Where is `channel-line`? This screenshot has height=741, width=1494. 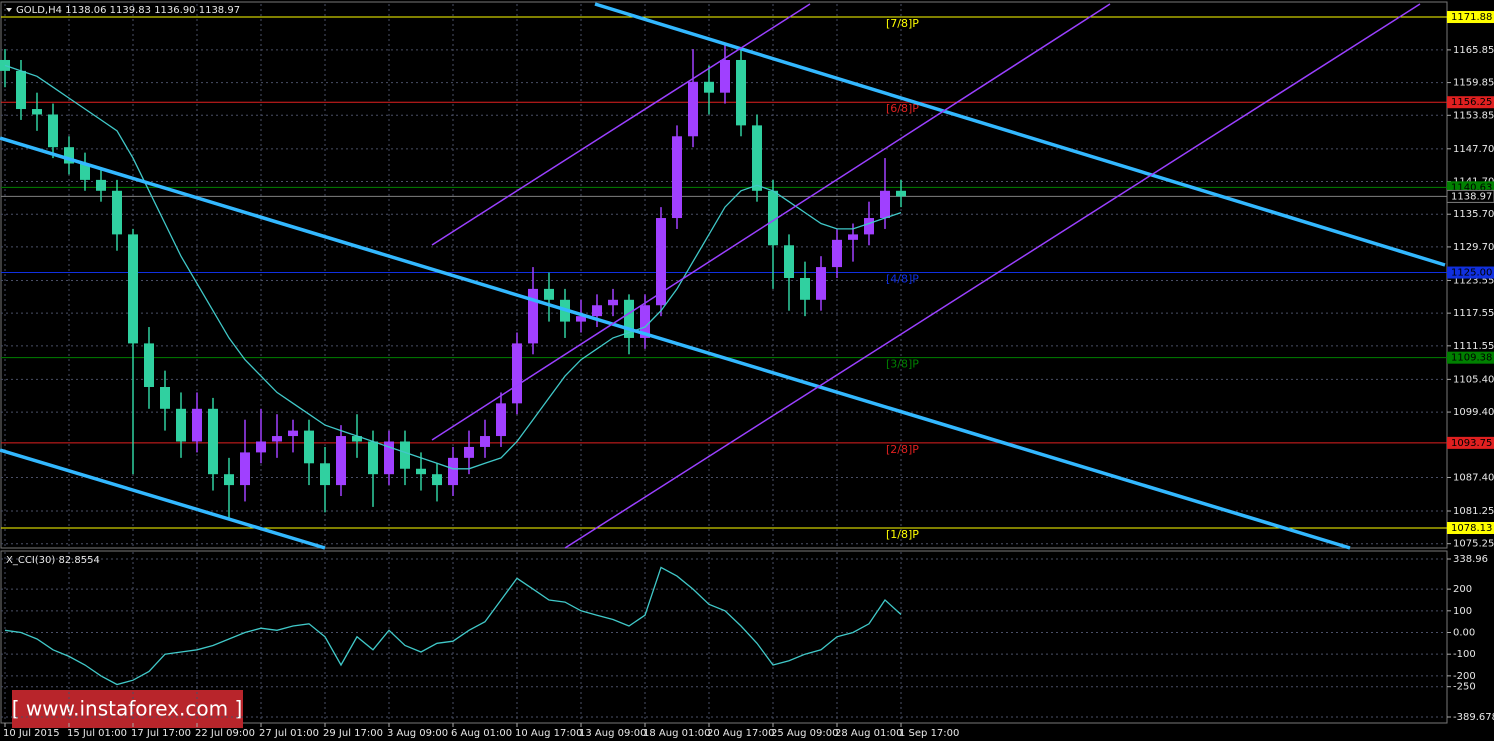 channel-line is located at coordinates (163, 499).